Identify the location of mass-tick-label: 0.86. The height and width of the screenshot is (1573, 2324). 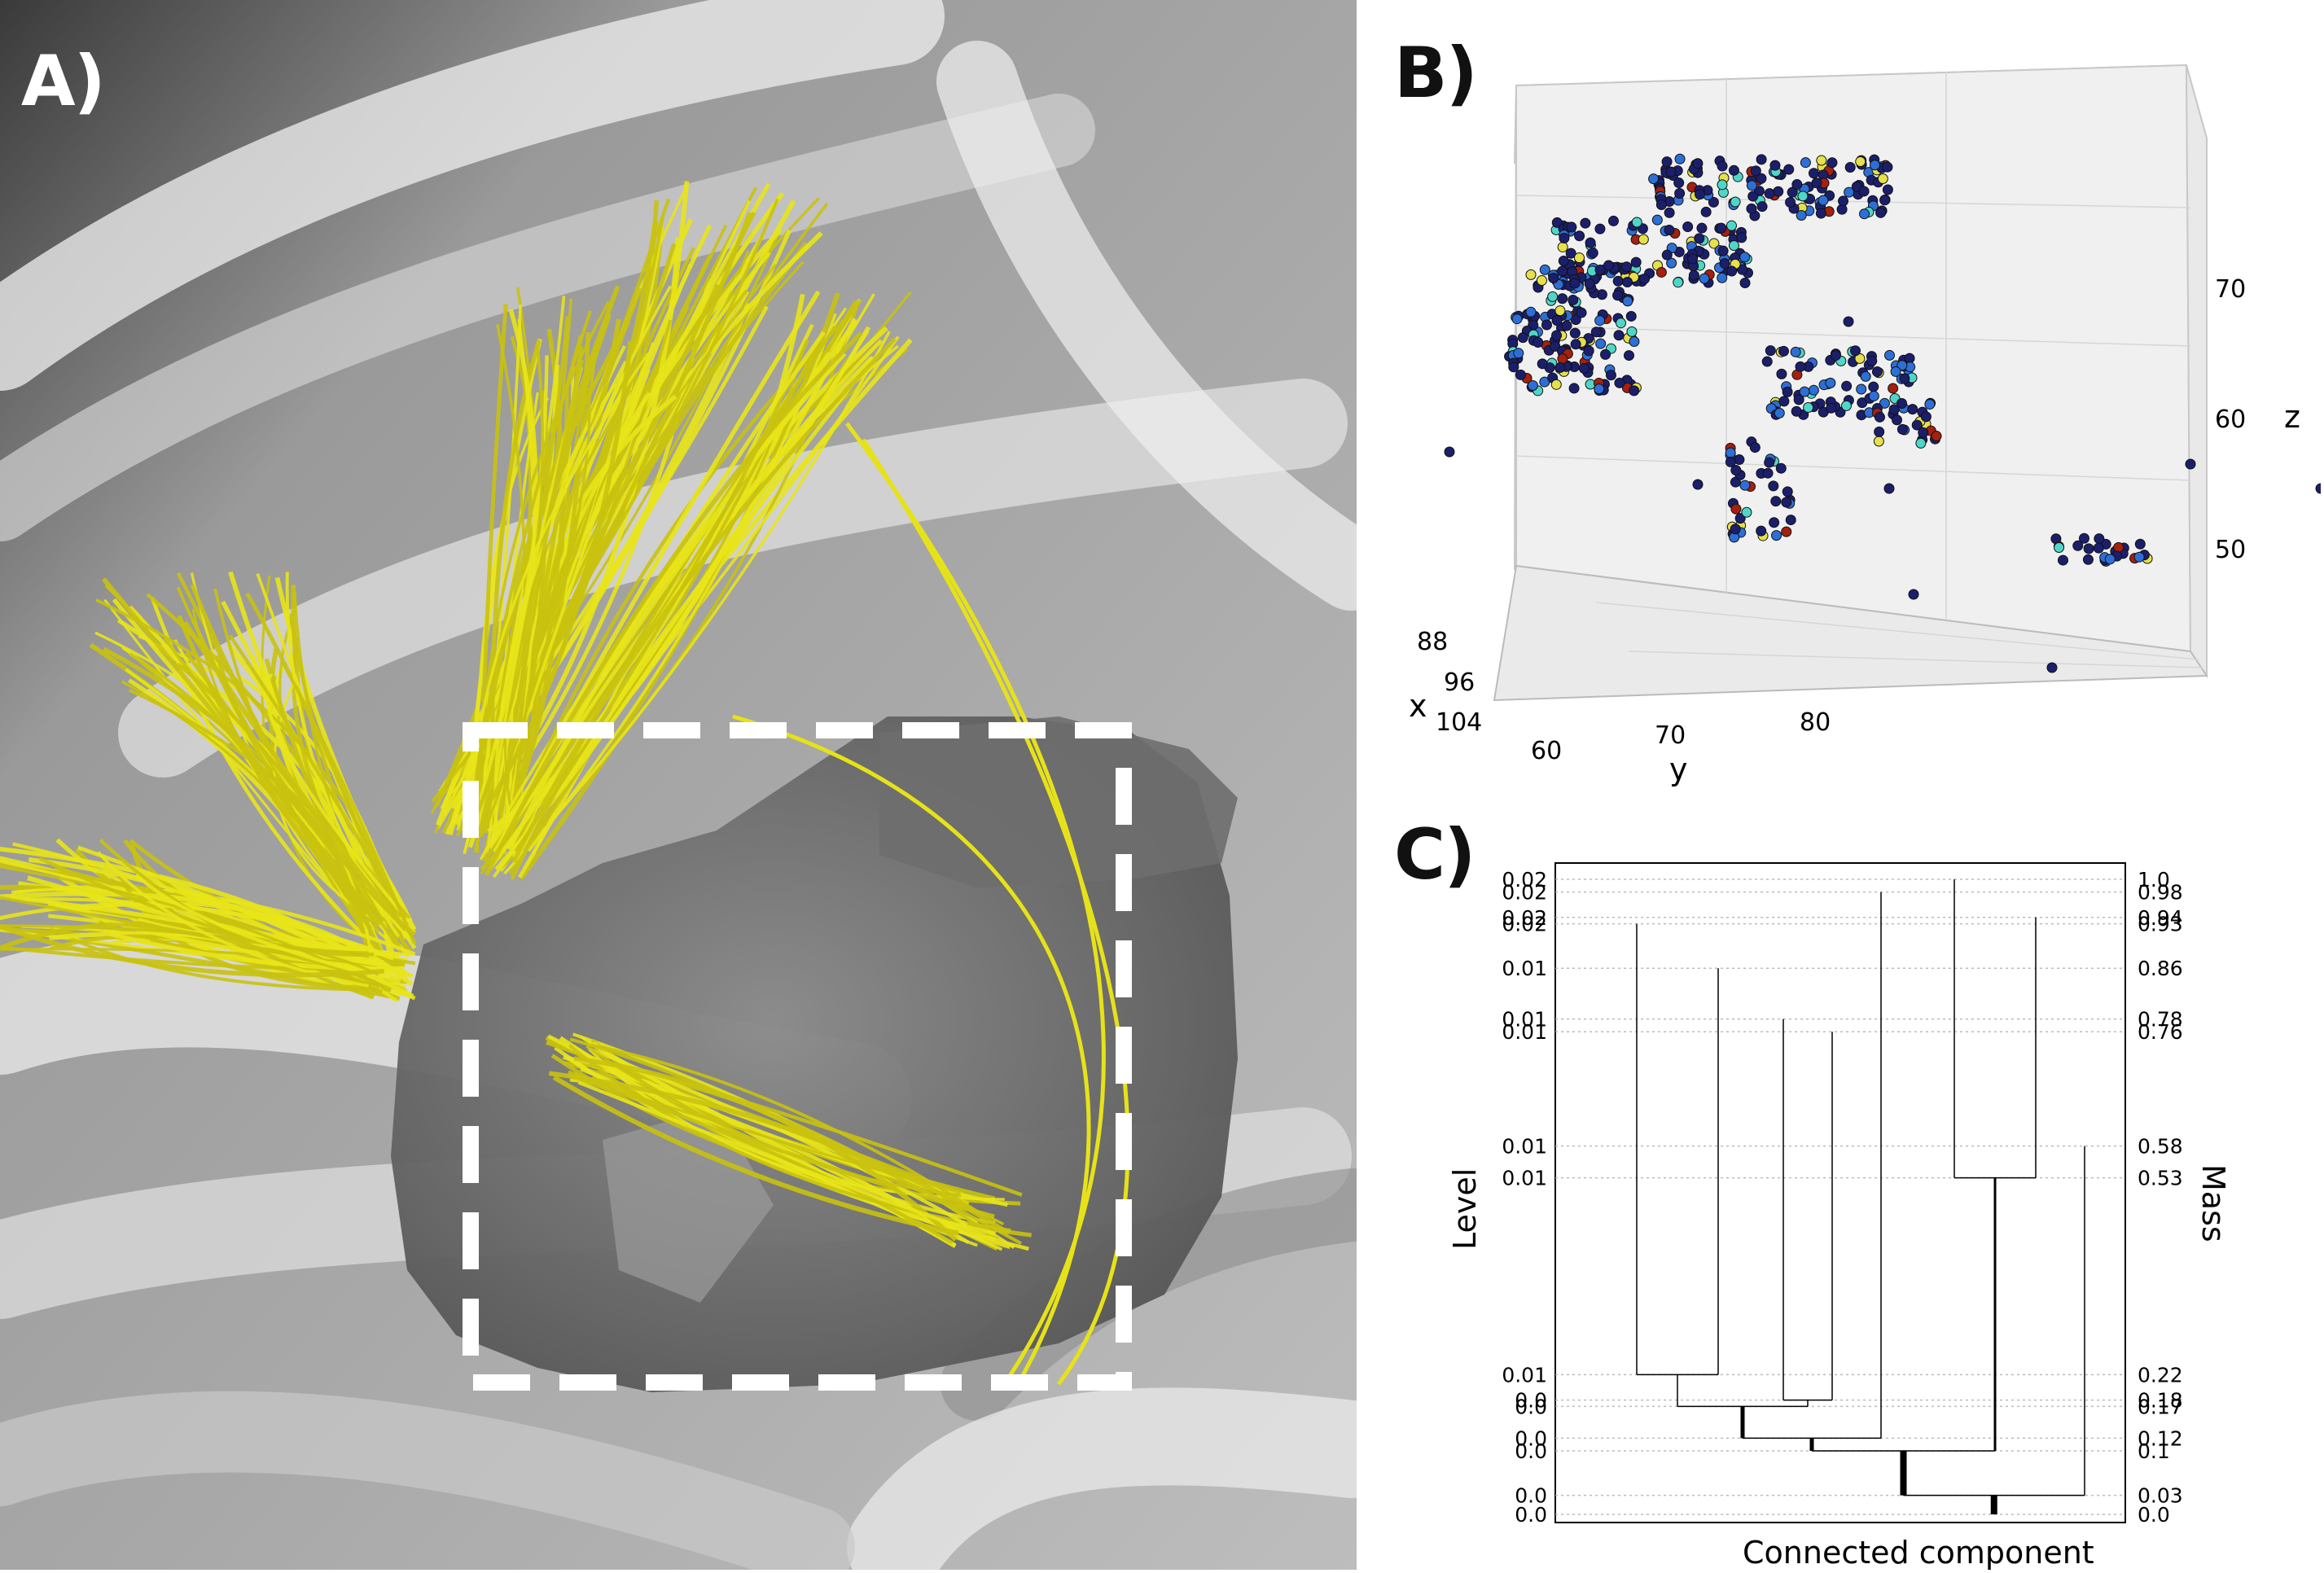
(2160, 969).